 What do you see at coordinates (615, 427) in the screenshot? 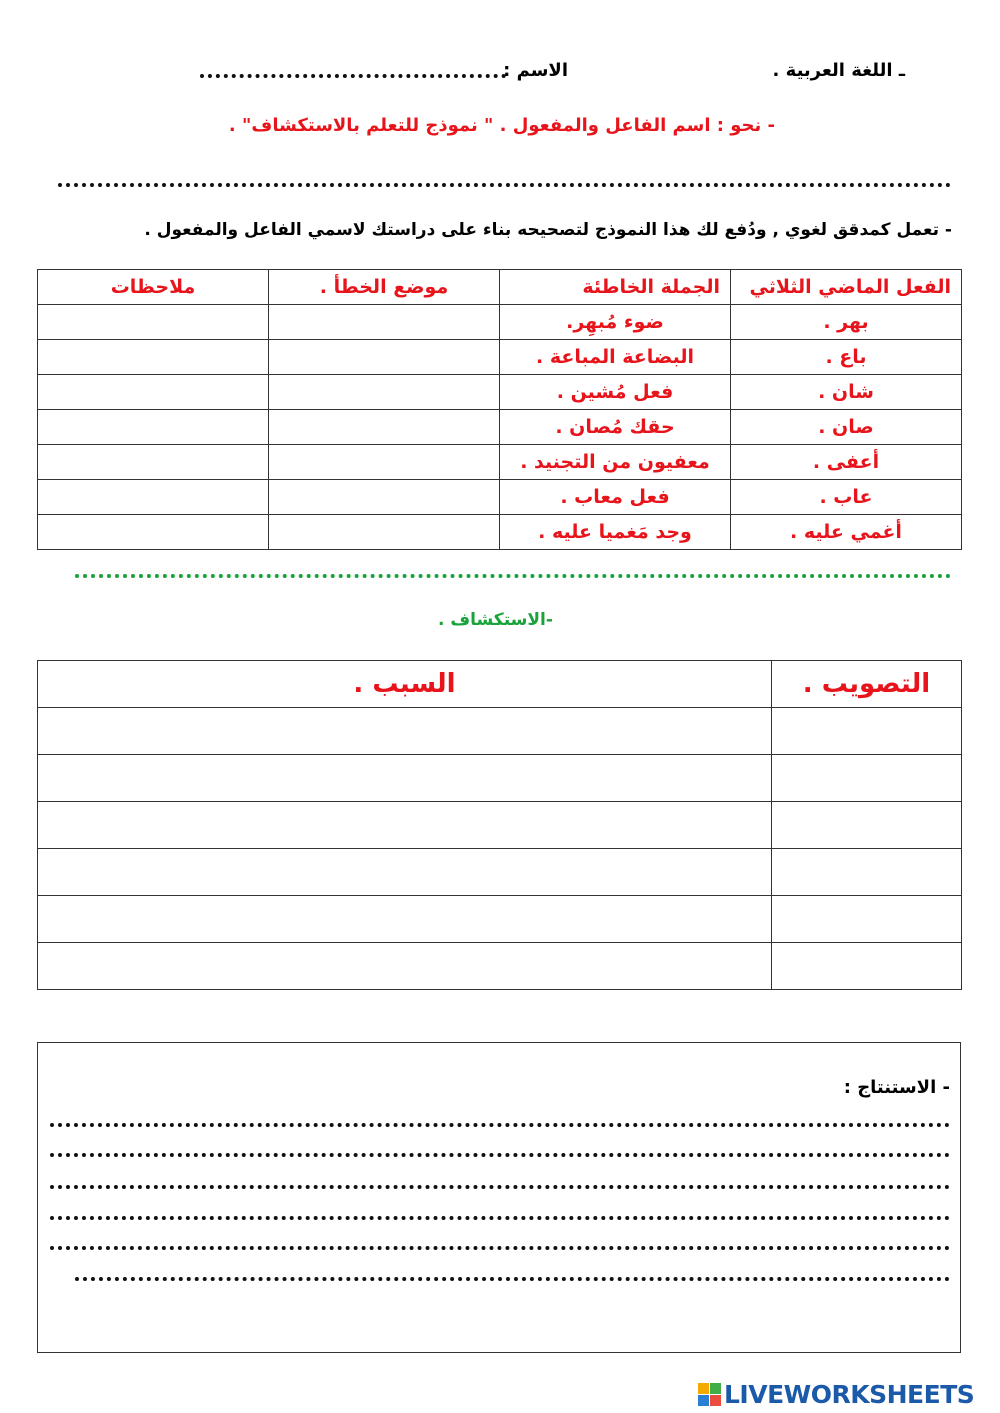
I see `wrong-sentence-cell: حقك مُصان .` at bounding box center [615, 427].